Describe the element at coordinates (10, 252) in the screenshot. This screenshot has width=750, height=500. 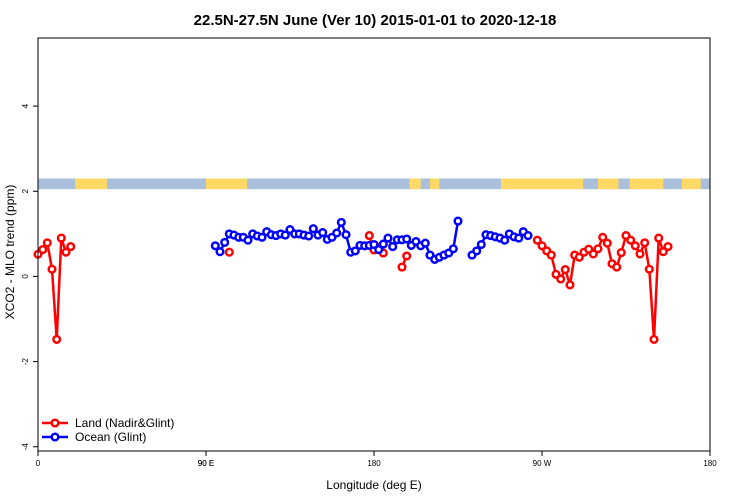
I see `y-axis-label: XCO2 - MLO trend (ppm)` at that location.